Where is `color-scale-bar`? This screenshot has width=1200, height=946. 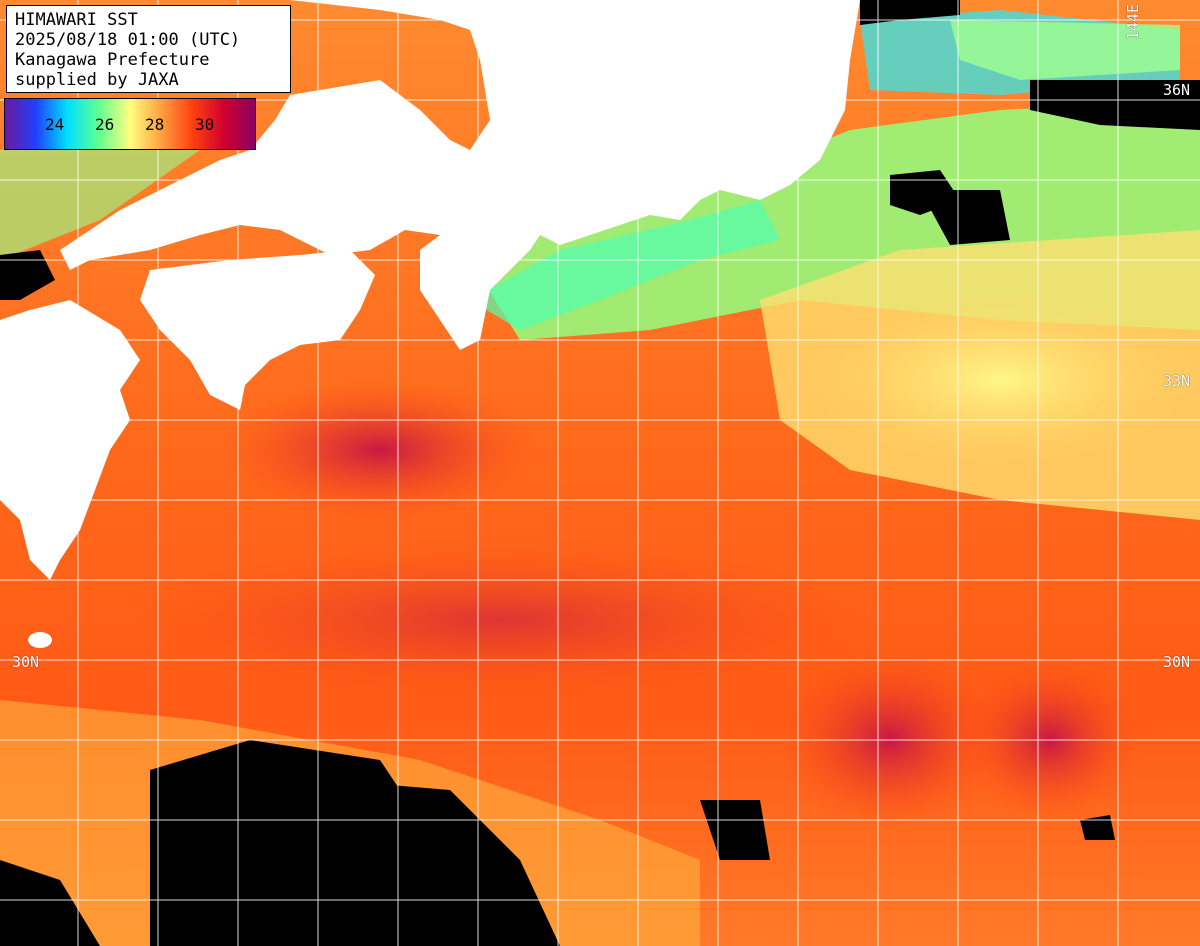
color-scale-bar is located at coordinates (130, 124).